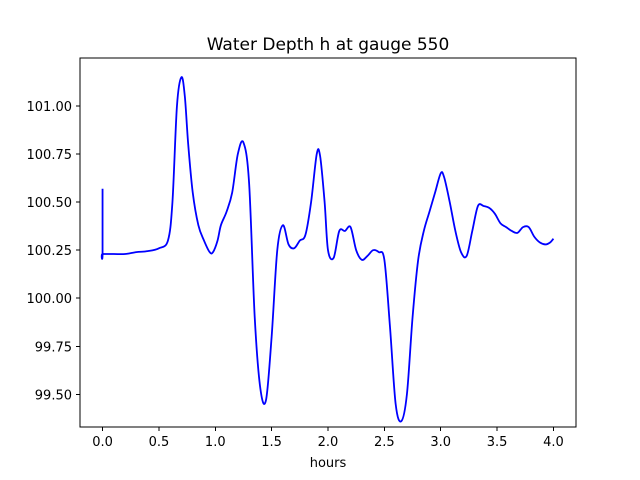 Image resolution: width=640 pixels, height=480 pixels. I want to click on x-tick-label: 0.0, so click(102, 442).